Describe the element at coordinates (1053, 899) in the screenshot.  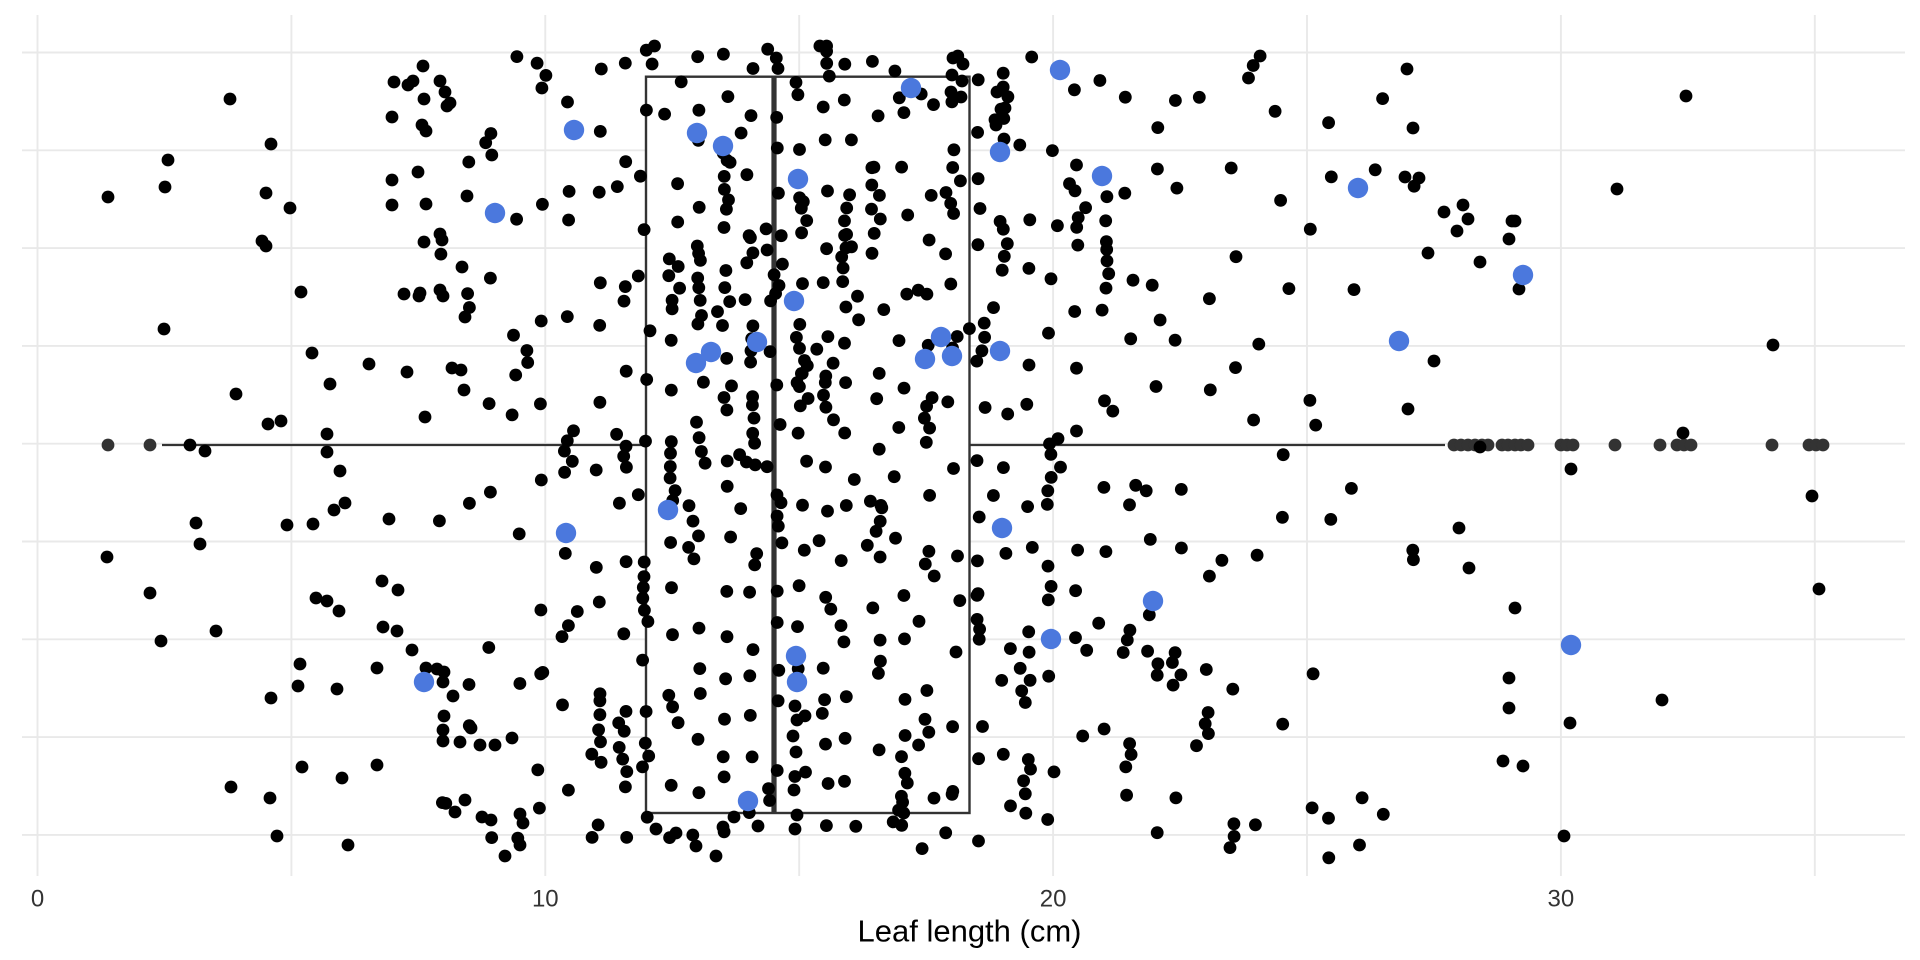
I see `svg-text: 20` at that location.